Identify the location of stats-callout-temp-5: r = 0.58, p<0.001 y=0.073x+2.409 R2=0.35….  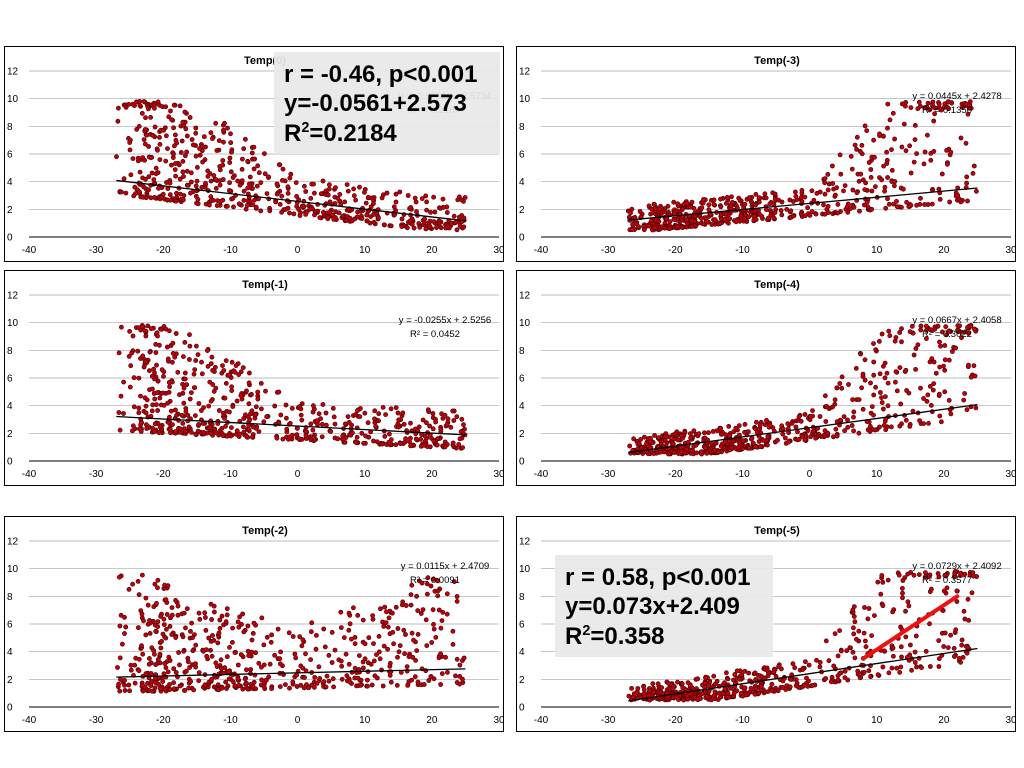
(664, 606).